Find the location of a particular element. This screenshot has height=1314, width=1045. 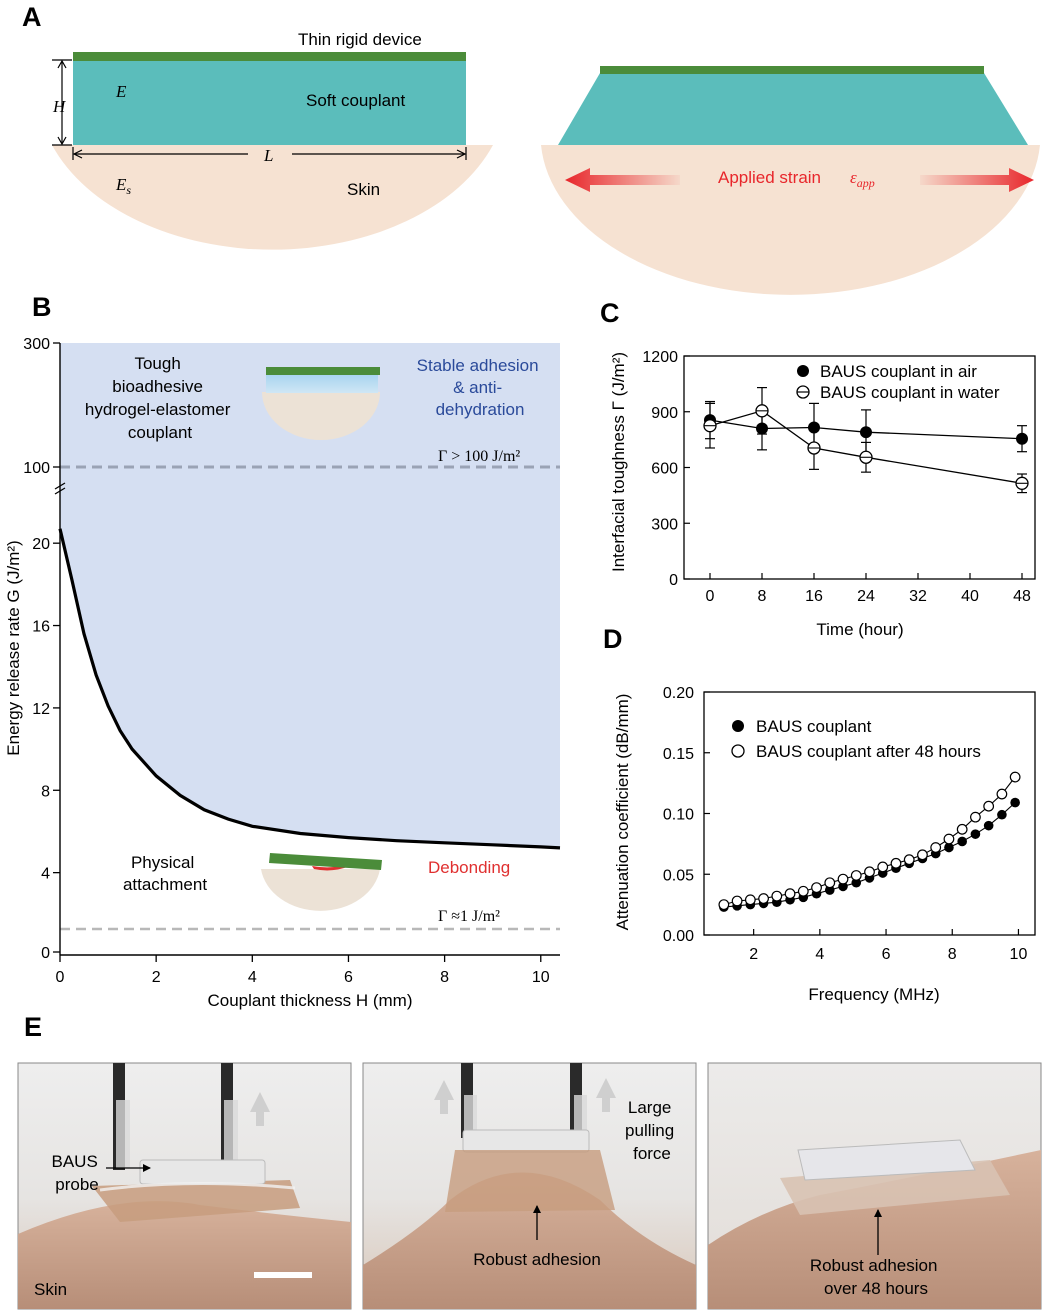

c-series is located at coordinates (866, 440).